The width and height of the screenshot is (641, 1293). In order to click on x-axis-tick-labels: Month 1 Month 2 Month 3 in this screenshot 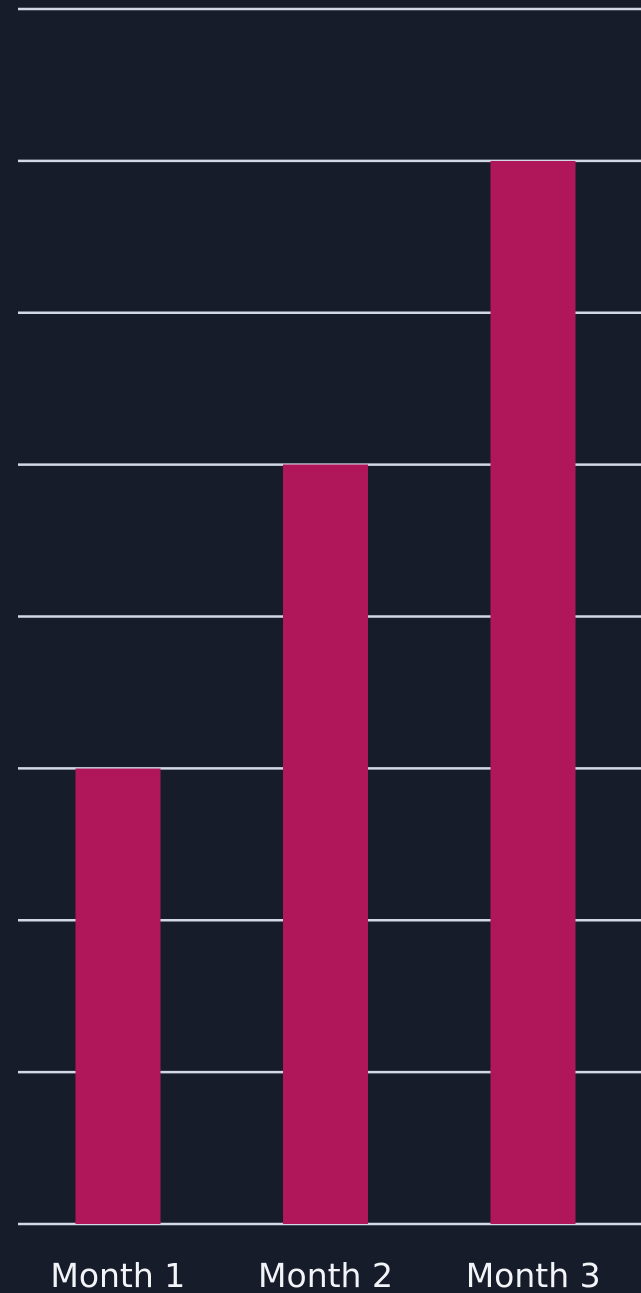, I will do `click(325, 1274)`.